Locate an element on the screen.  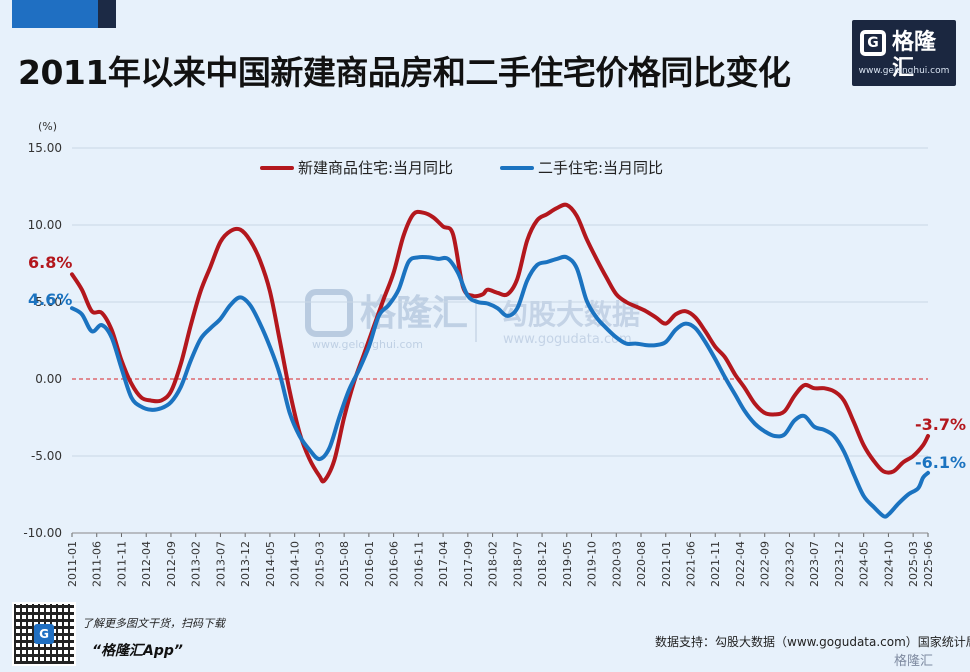
logo-name: 格隆汇 is located at coordinates (914, 55).